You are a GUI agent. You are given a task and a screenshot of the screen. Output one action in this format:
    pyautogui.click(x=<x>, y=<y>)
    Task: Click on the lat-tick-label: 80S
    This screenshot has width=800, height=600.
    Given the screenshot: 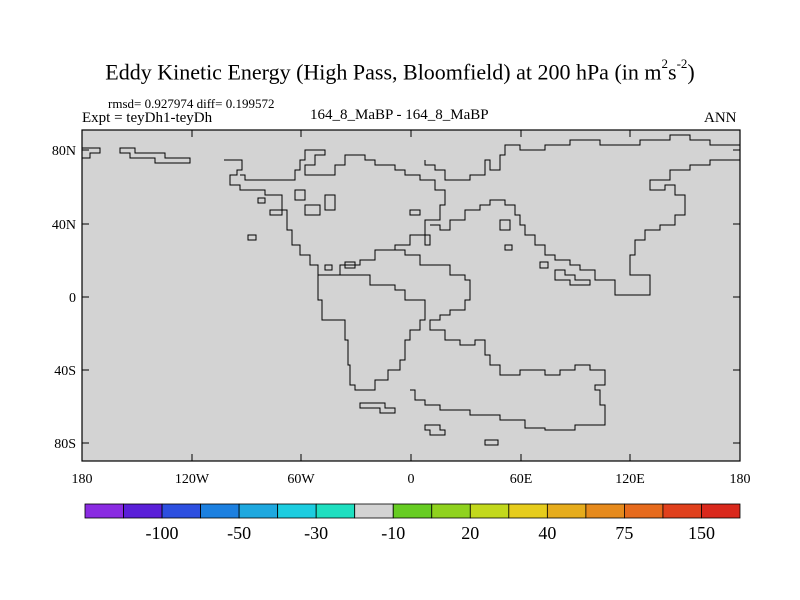 What is the action you would take?
    pyautogui.click(x=65, y=444)
    